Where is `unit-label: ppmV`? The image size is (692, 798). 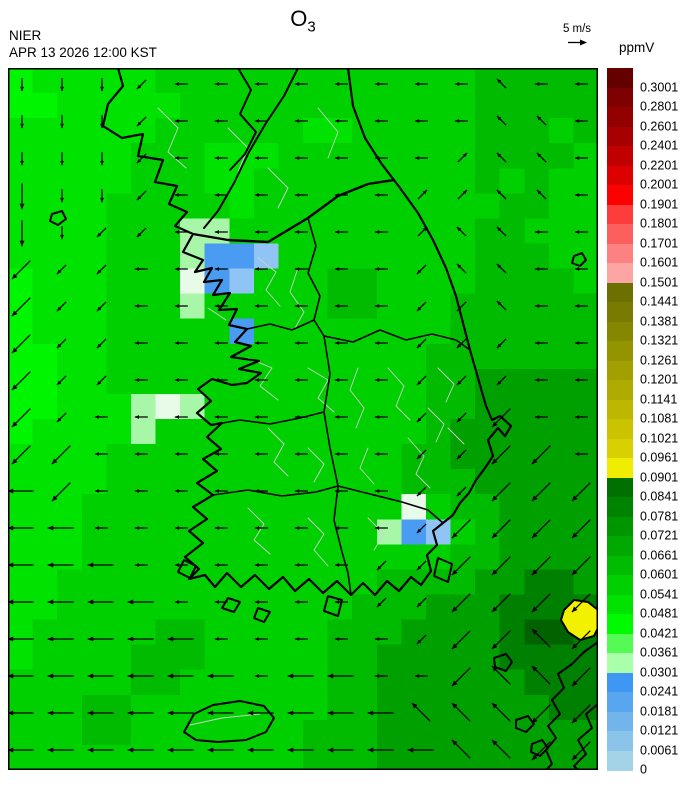 unit-label: ppmV is located at coordinates (637, 47).